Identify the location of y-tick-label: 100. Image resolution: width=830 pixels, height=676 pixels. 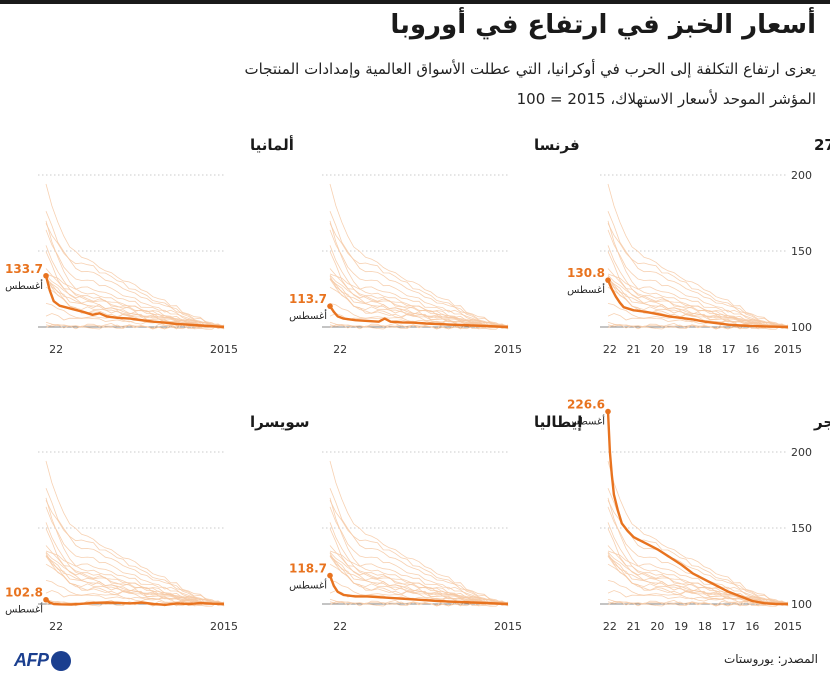
(801, 327).